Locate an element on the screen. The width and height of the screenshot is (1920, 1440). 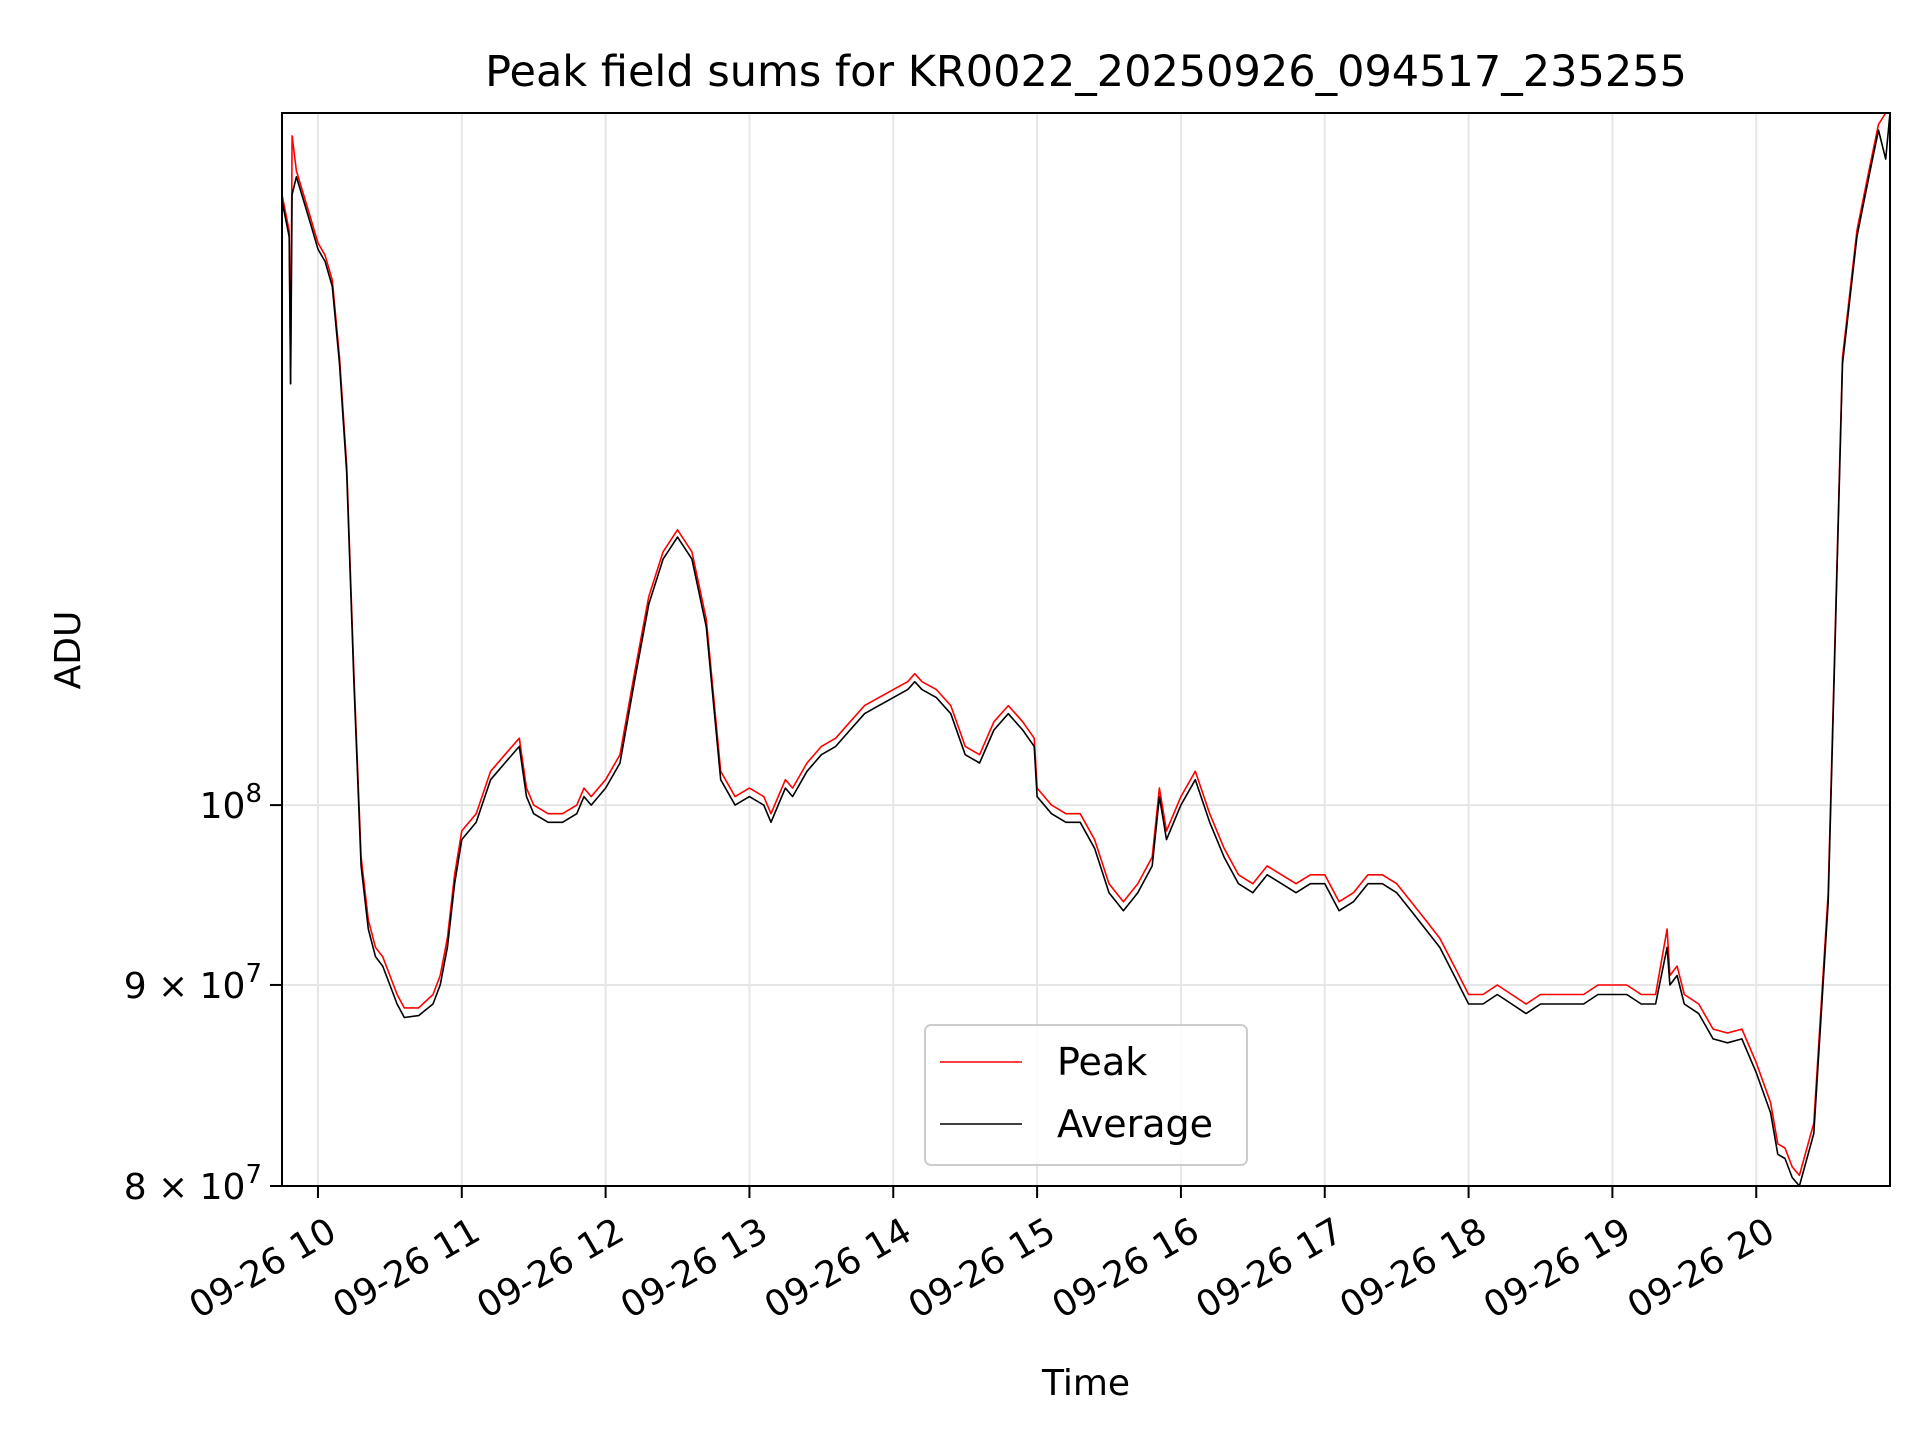
legend-box is located at coordinates (1086, 1095).